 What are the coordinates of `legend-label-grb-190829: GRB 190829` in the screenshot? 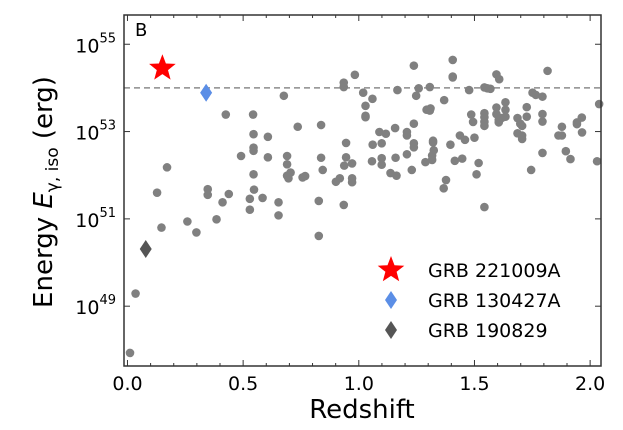 It's located at (488, 331).